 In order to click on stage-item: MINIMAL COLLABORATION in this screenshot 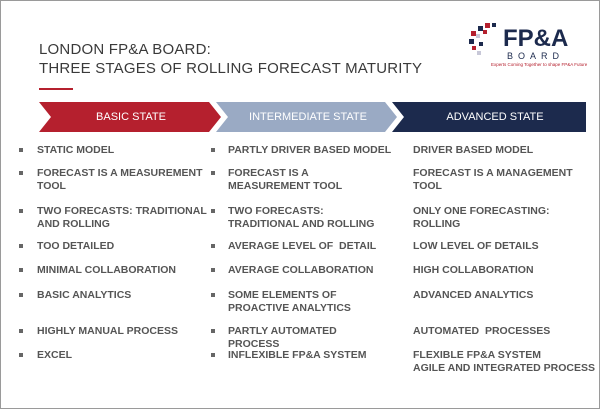, I will do `click(107, 270)`.